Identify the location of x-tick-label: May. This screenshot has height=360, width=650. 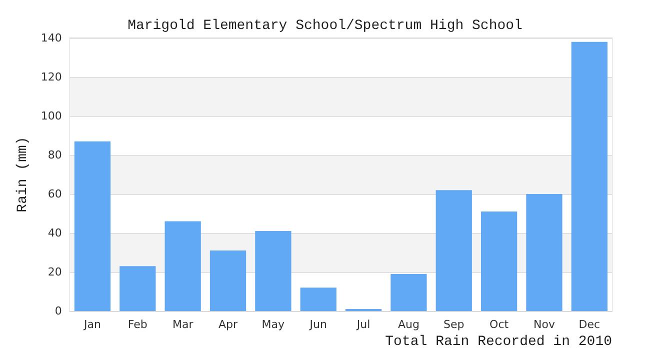
(274, 324).